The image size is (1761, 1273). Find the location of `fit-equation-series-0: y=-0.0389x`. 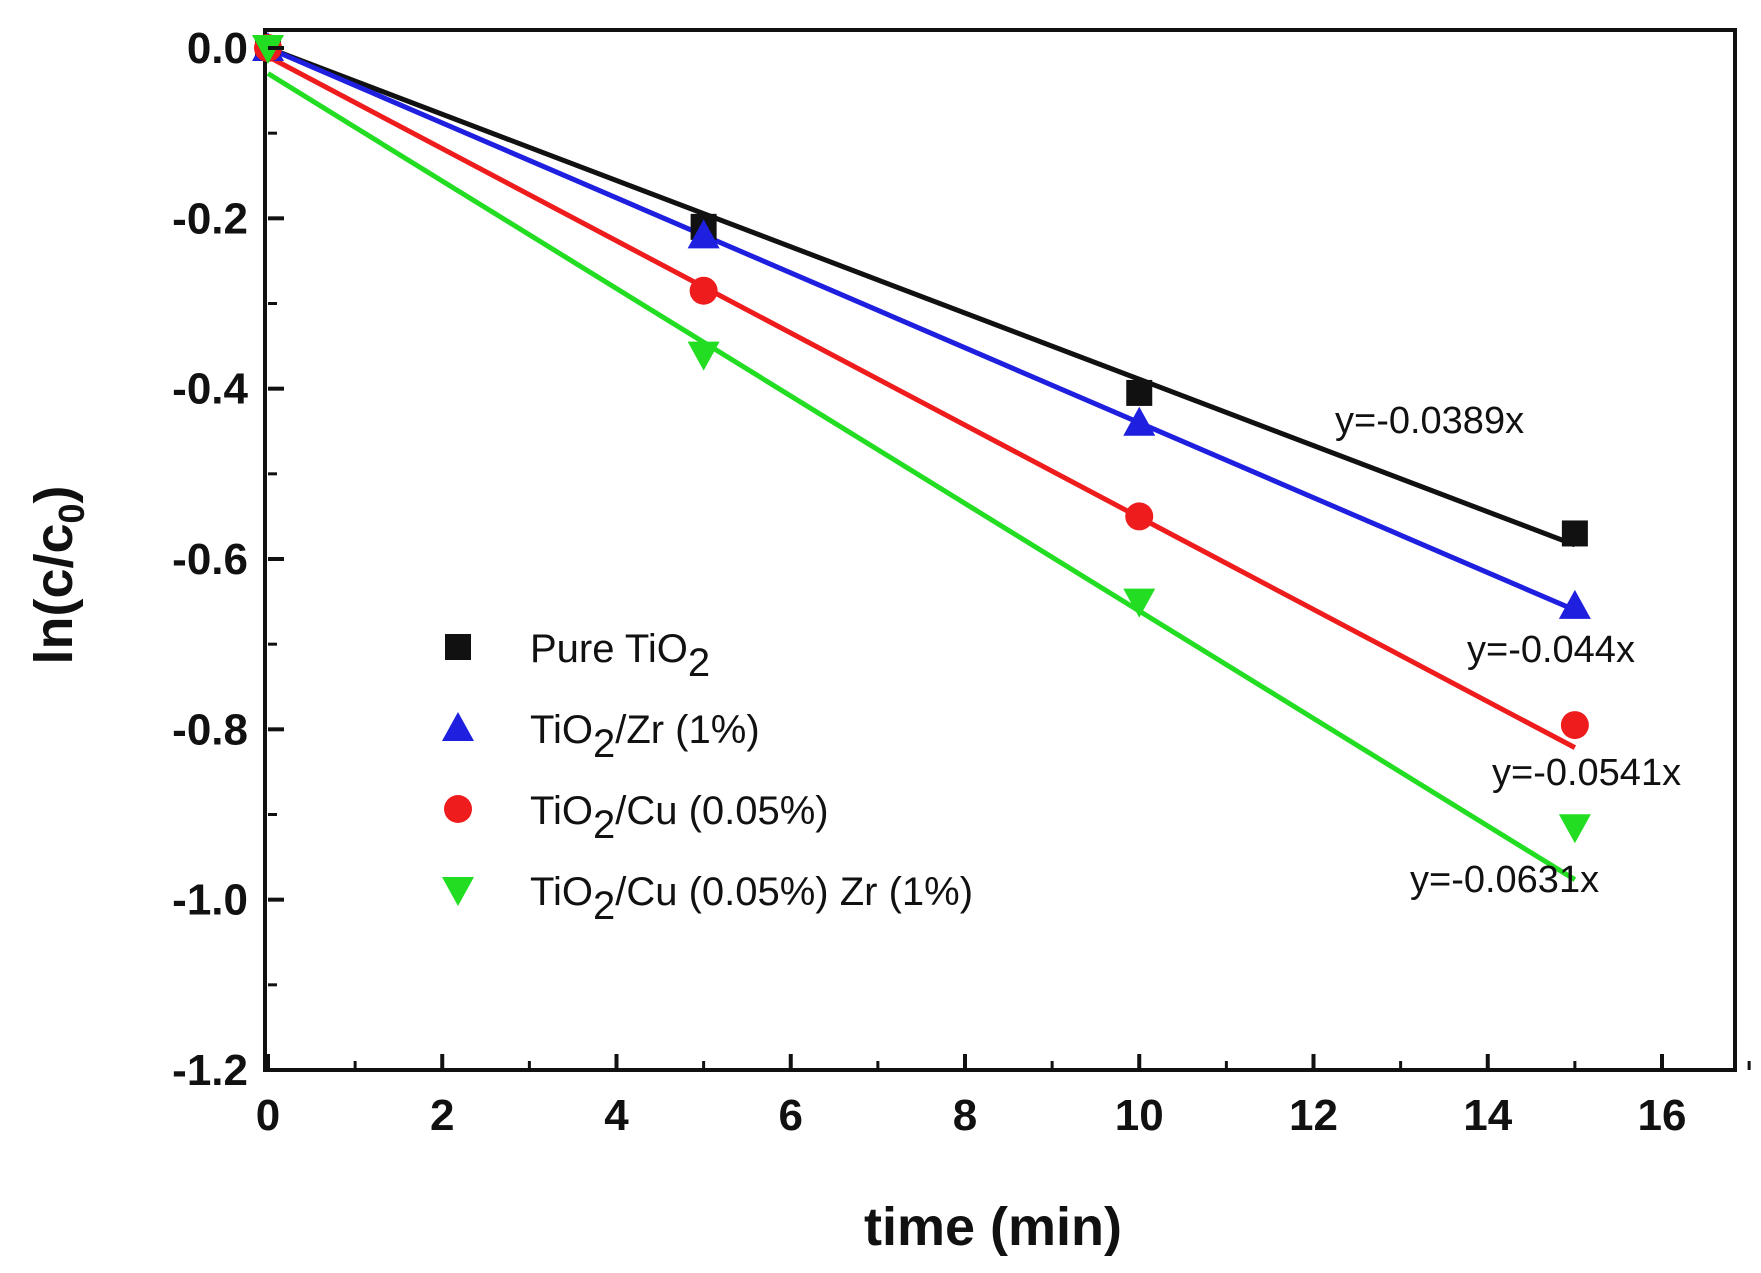

fit-equation-series-0: y=-0.0389x is located at coordinates (1429, 421).